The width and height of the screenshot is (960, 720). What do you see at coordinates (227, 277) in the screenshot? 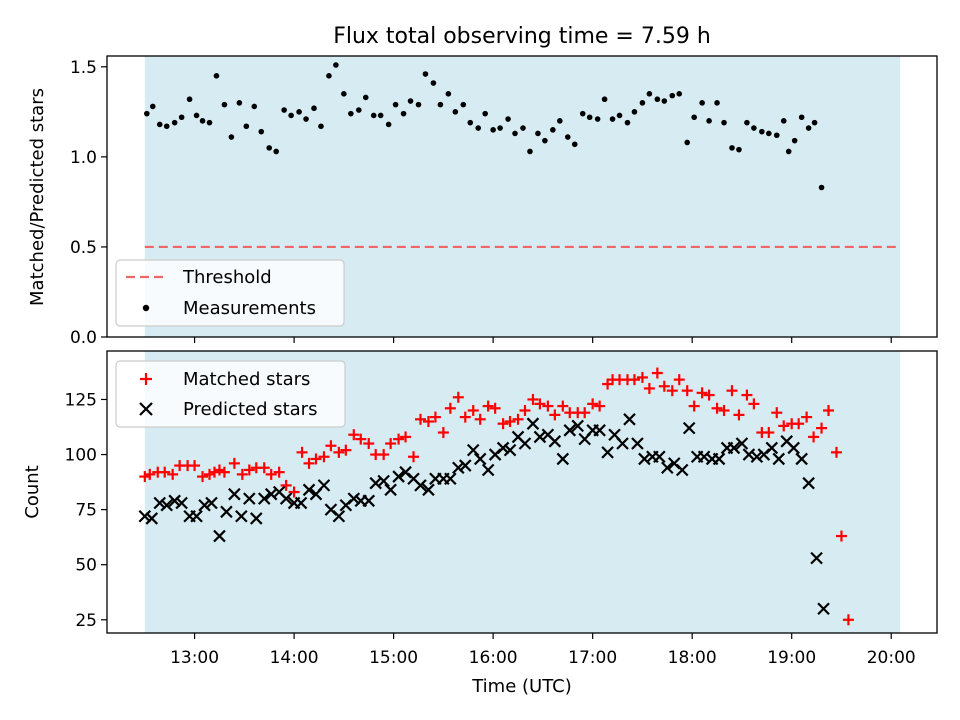
I see `legend-threshold-label: Threshold` at bounding box center [227, 277].